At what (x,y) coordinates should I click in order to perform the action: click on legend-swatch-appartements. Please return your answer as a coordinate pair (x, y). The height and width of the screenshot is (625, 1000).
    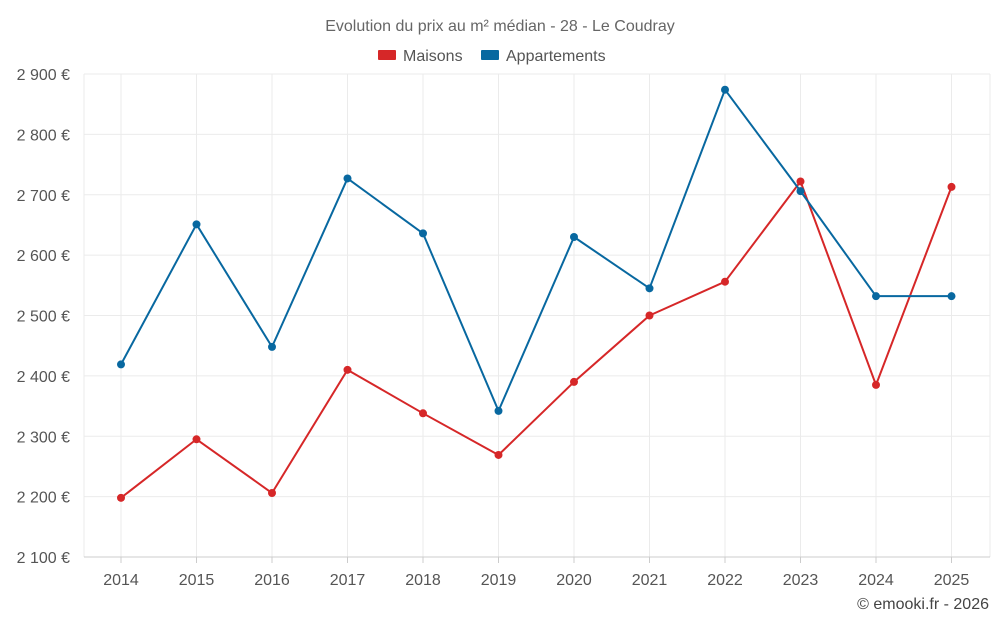
    Looking at the image, I should click on (490, 55).